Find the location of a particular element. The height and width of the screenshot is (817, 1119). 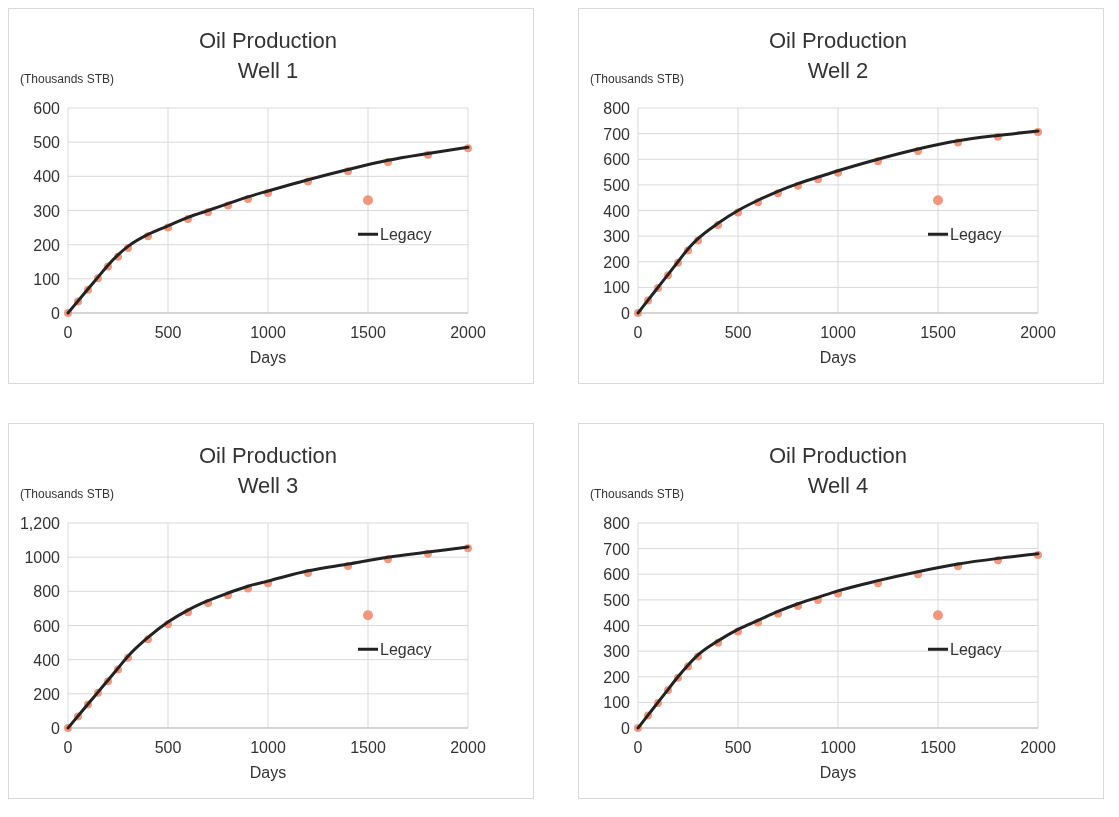

chart-title: Oil Production Well 4 is located at coordinates (838, 470).